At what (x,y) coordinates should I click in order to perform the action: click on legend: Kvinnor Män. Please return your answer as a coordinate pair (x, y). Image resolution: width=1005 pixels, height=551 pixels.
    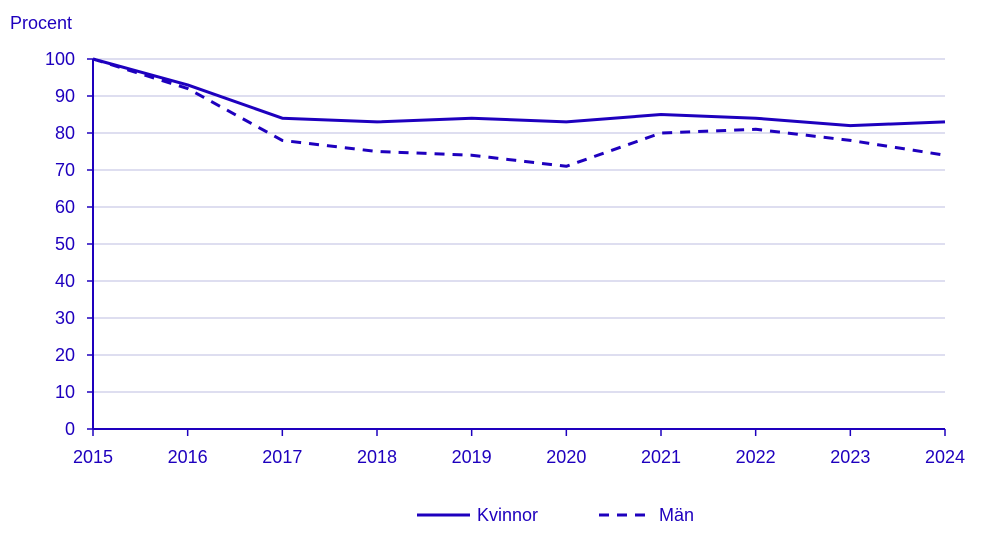
    Looking at the image, I should click on (555, 515).